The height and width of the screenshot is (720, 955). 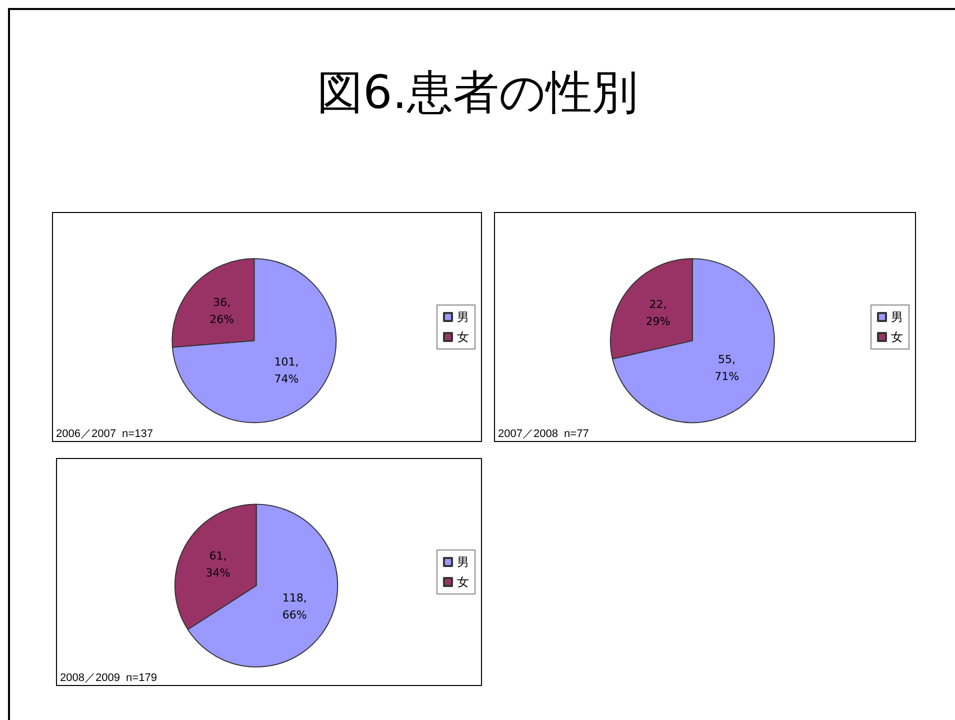 What do you see at coordinates (727, 368) in the screenshot?
I see `data-label: 55, 71%` at bounding box center [727, 368].